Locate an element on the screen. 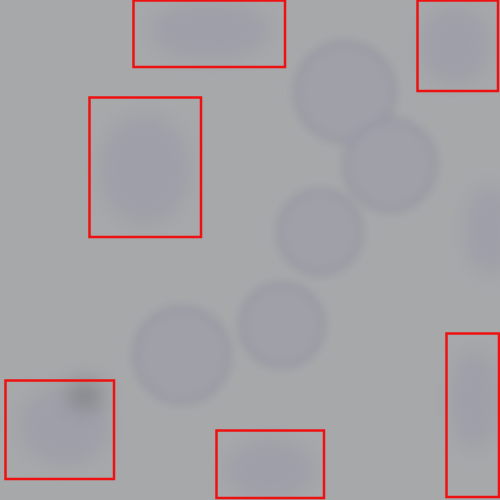 The image size is (500, 500). dark-spot is located at coordinates (85, 395).